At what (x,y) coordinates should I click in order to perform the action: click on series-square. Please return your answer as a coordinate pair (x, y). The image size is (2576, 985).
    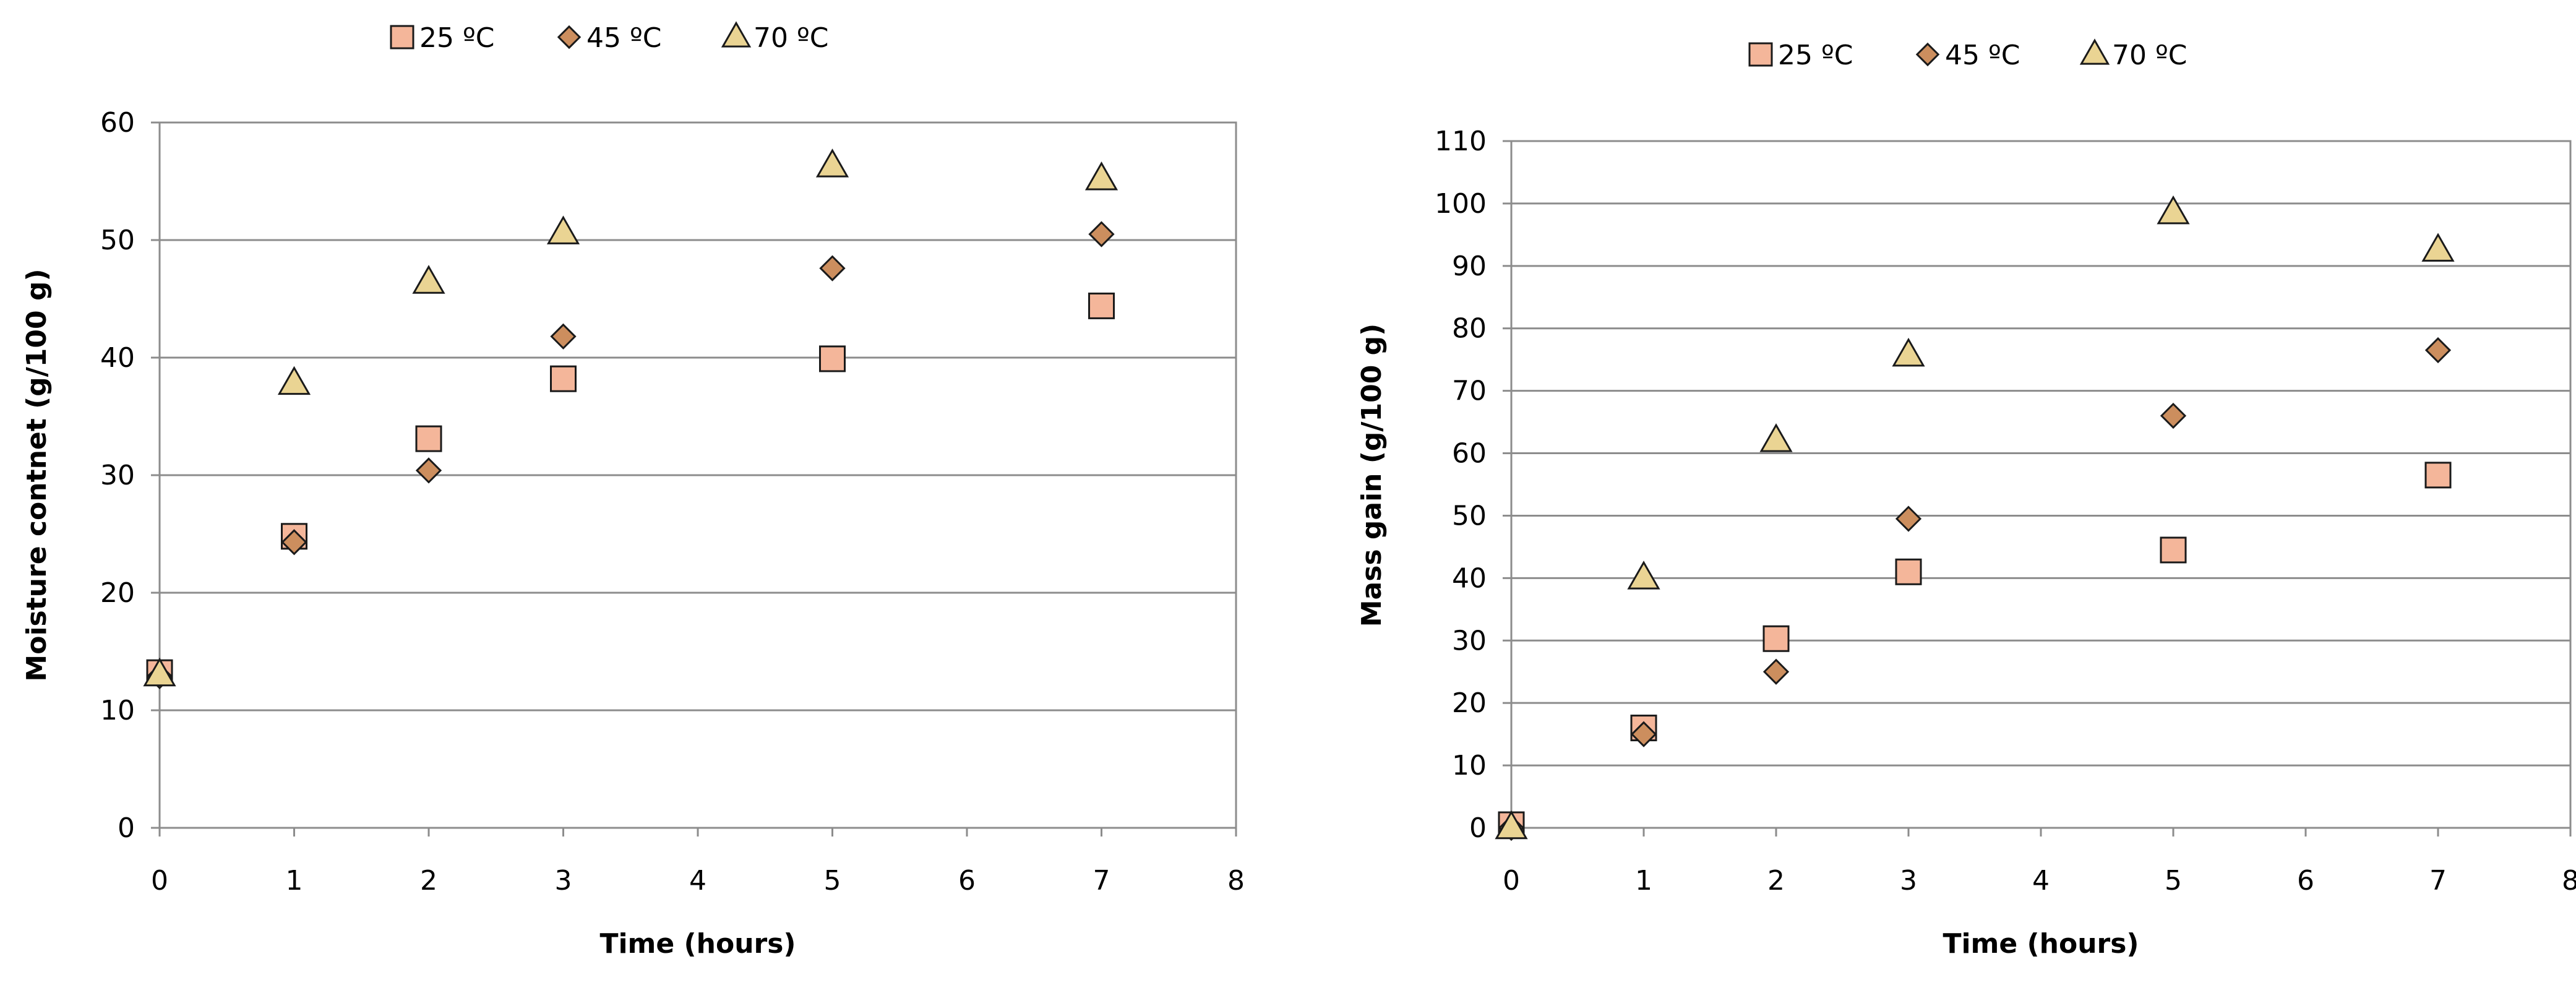
    Looking at the image, I should click on (1975, 650).